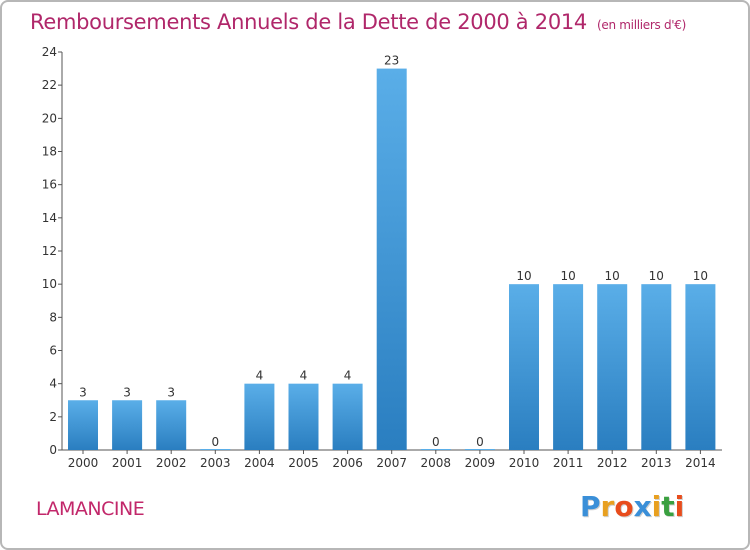 The height and width of the screenshot is (550, 750). I want to click on x-tick-label: 2009, so click(480, 463).